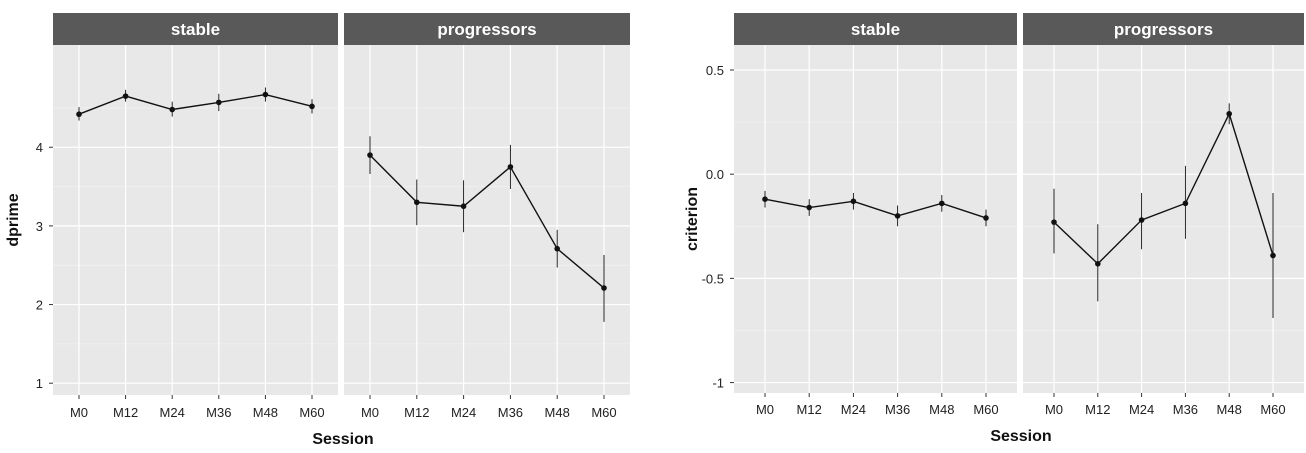 This screenshot has height=453, width=1306. What do you see at coordinates (39, 147) in the screenshot?
I see `y-tick-label: 4` at bounding box center [39, 147].